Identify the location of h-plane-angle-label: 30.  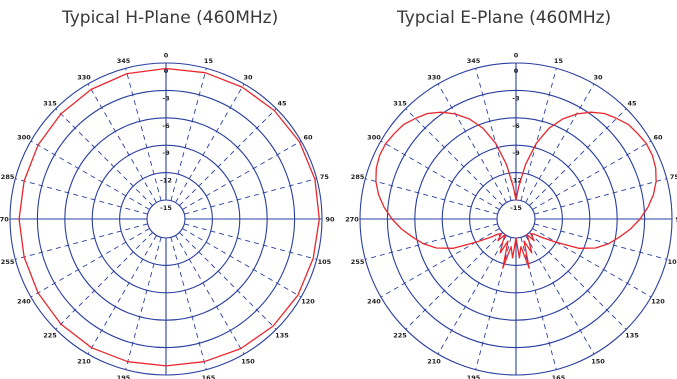
(248, 77).